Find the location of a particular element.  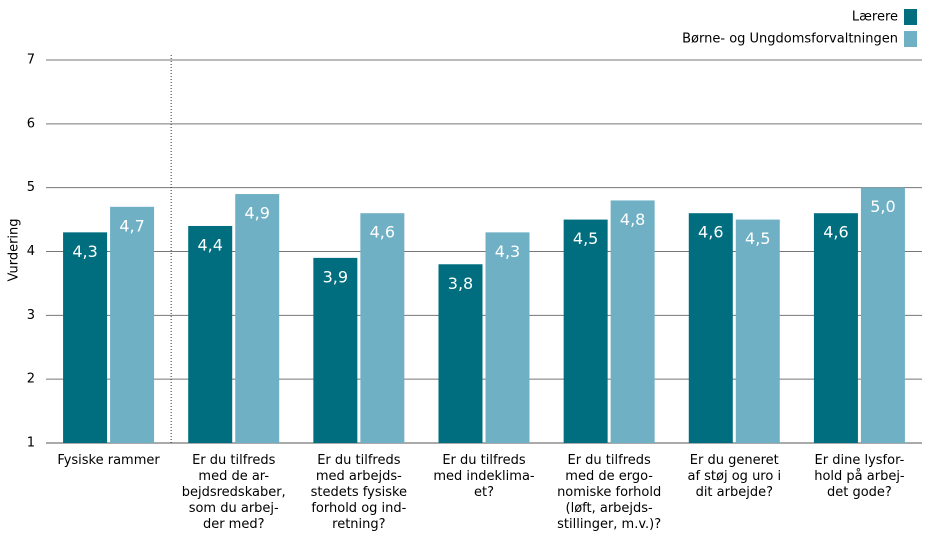

value-label: 4,8 is located at coordinates (632, 219).